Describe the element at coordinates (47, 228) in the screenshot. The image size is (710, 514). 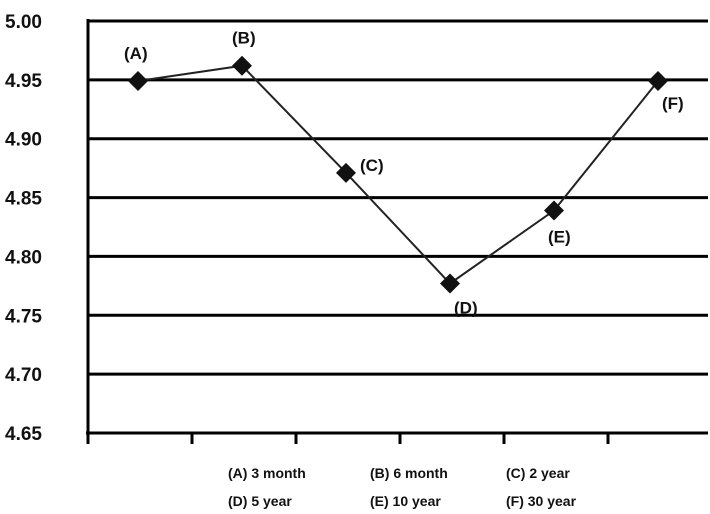
I see `y-axis: 5.00 4.95 4.90 4.85 4.80 4.75 4.70 4.65` at that location.